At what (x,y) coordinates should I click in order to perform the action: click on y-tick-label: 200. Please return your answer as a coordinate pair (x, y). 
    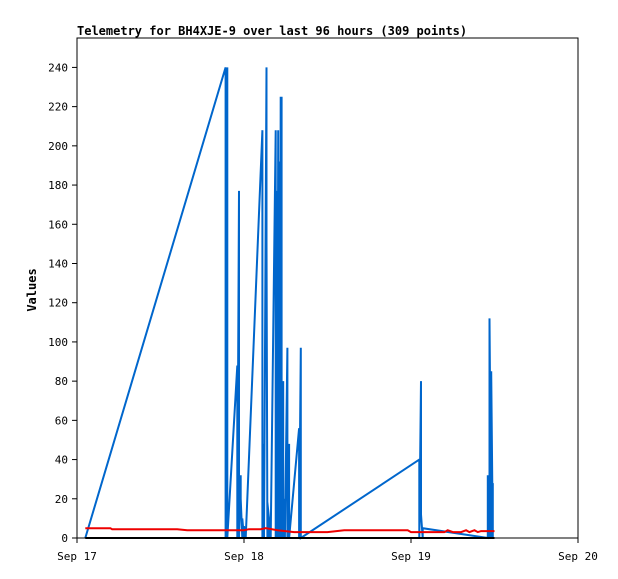
    Looking at the image, I should click on (58, 146).